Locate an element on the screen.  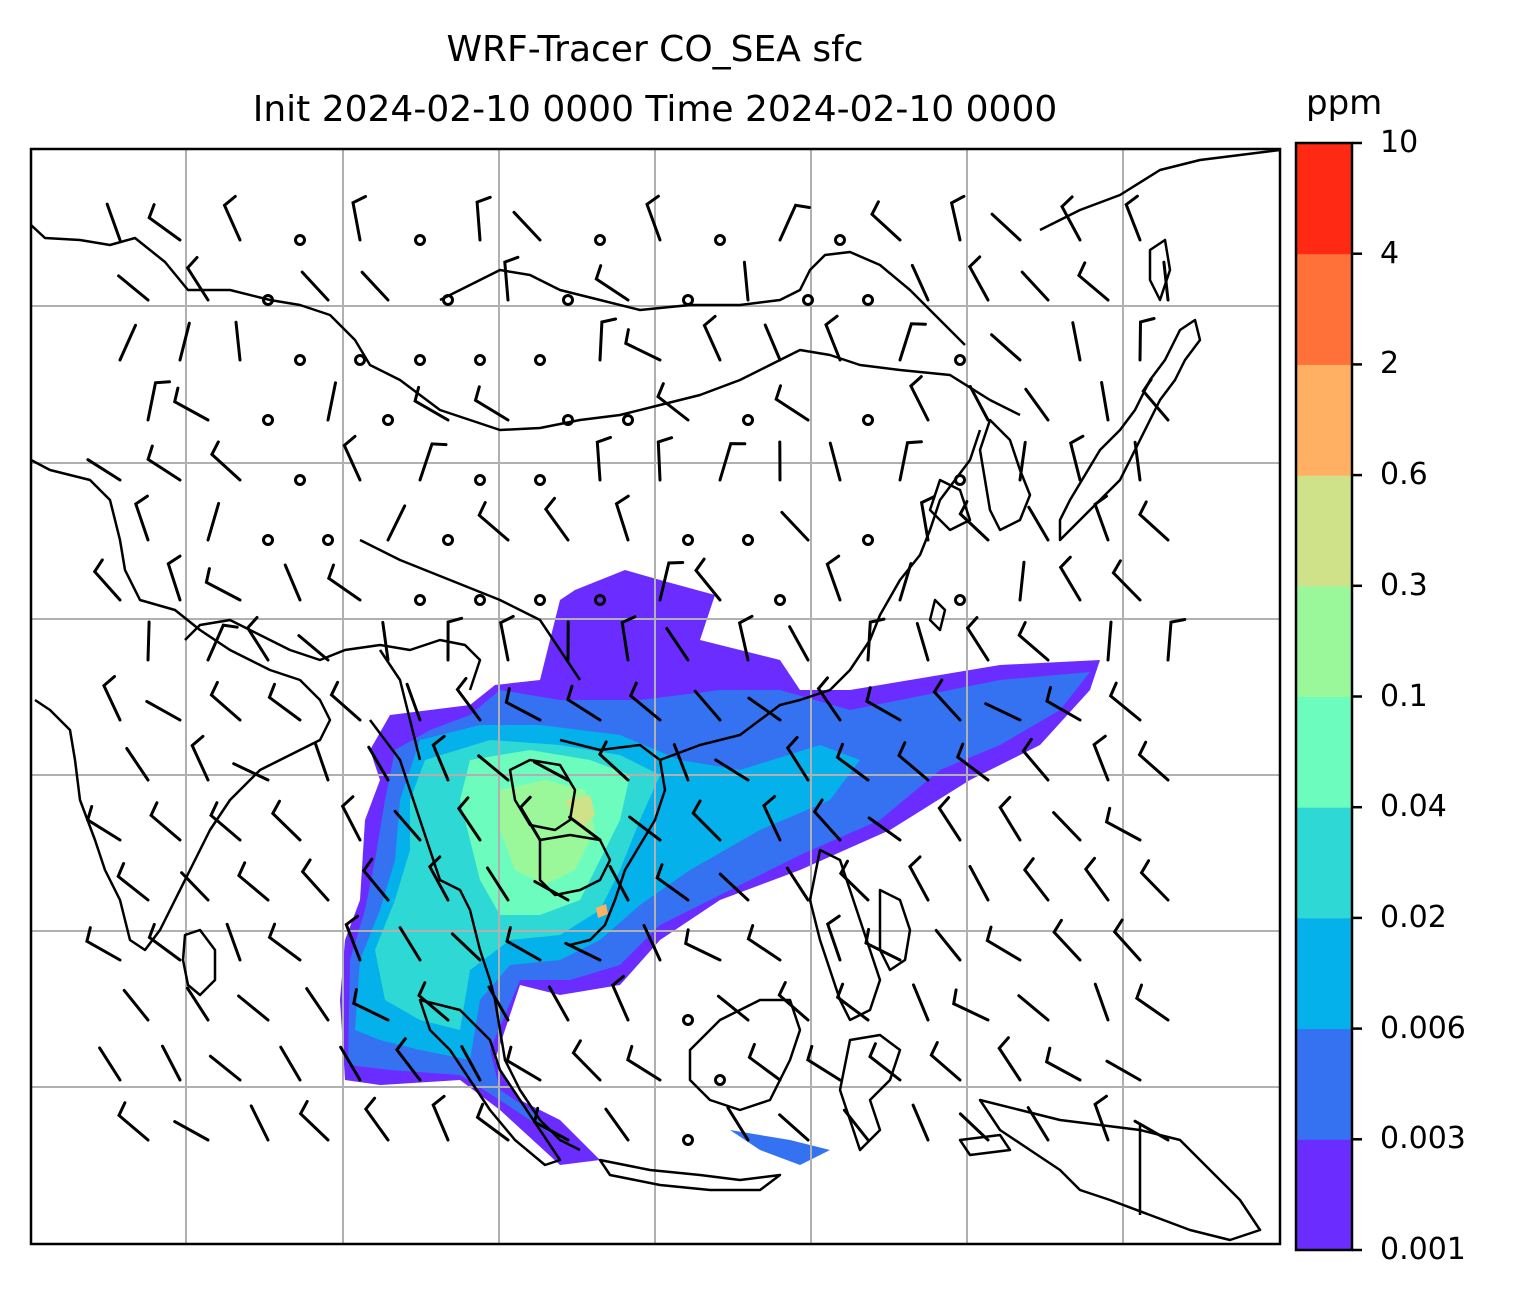
border-timor is located at coordinates (985, 1145).